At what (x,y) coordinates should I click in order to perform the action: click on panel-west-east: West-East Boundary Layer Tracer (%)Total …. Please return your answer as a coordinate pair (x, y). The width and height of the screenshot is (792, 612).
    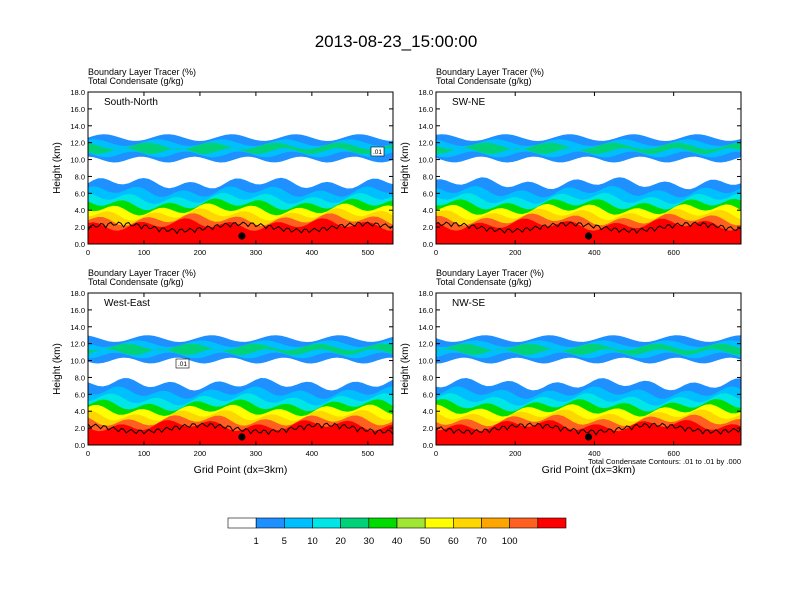
    Looking at the image, I should click on (223, 372).